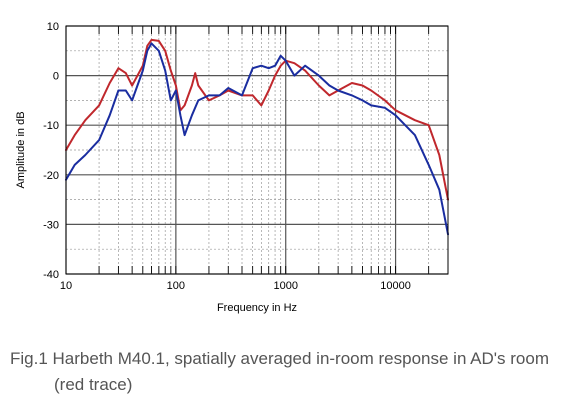 Image resolution: width=588 pixels, height=416 pixels. What do you see at coordinates (56, 77) in the screenshot?
I see `y-tick-label: 0` at bounding box center [56, 77].